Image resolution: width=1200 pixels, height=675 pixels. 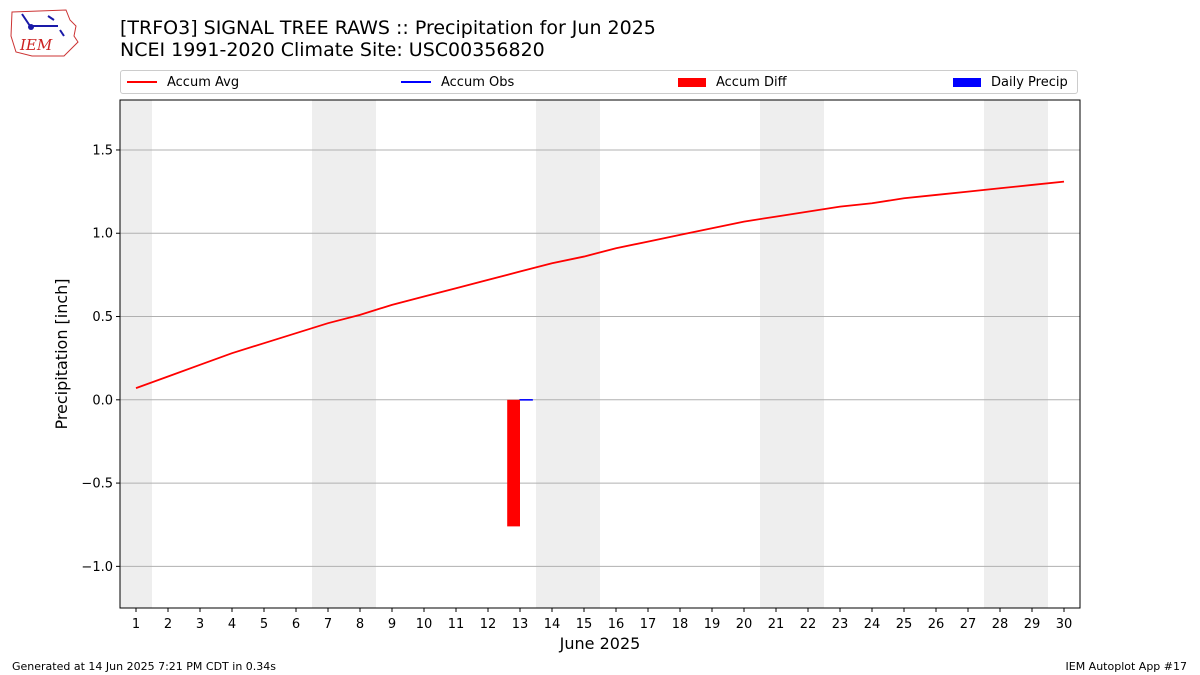 I want to click on legend-swatch-accum-obs, so click(x=416, y=82).